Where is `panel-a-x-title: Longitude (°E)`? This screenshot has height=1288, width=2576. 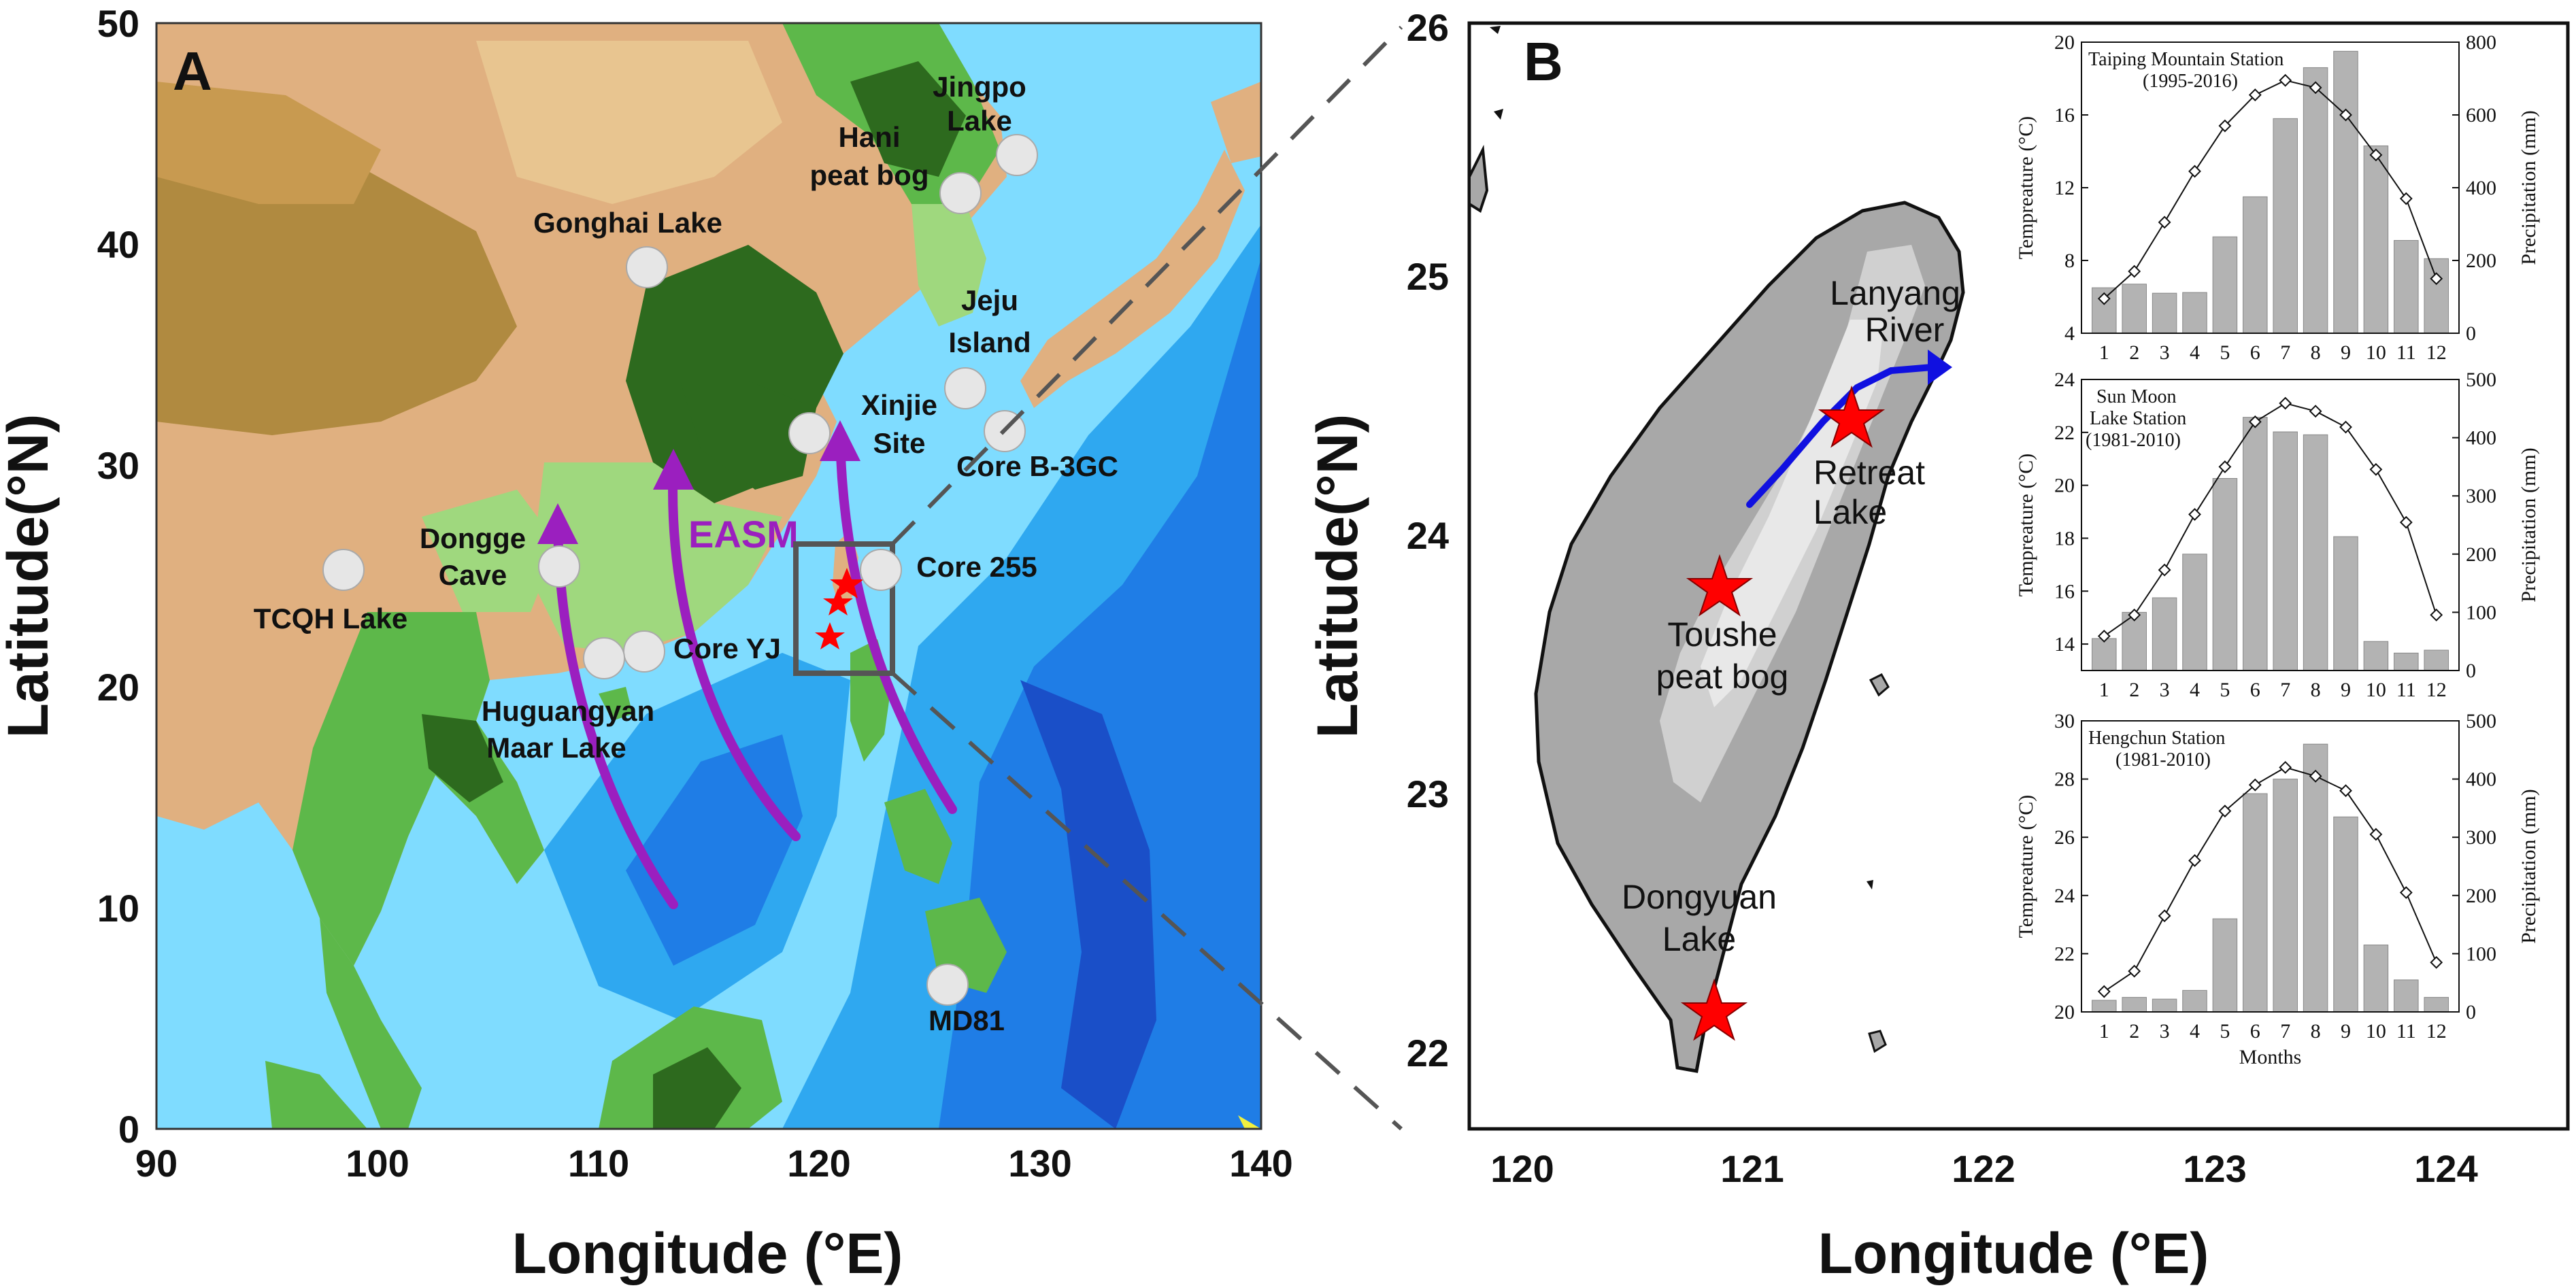 panel-a-x-title: Longitude (°E) is located at coordinates (707, 1253).